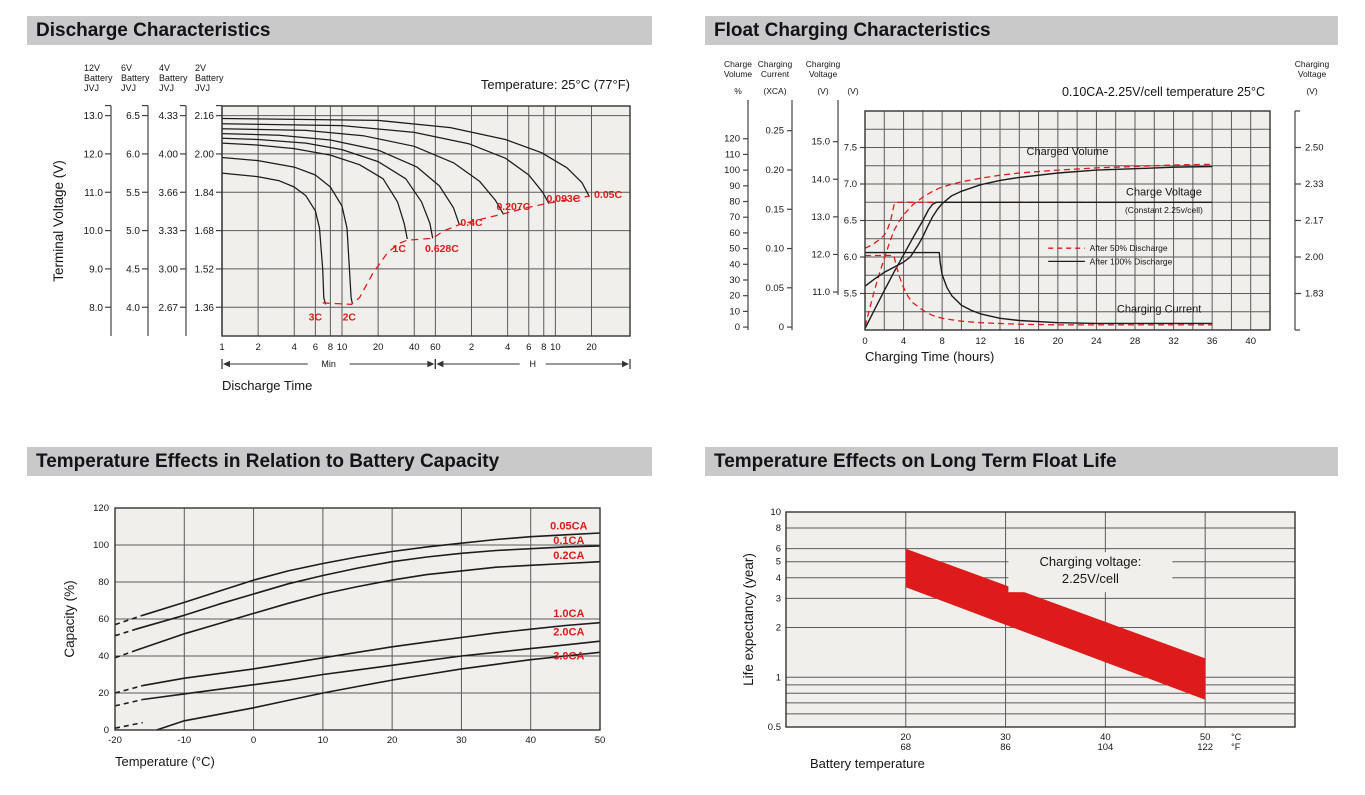 The height and width of the screenshot is (795, 1365). I want to click on svg-text: 24, so click(1096, 341).